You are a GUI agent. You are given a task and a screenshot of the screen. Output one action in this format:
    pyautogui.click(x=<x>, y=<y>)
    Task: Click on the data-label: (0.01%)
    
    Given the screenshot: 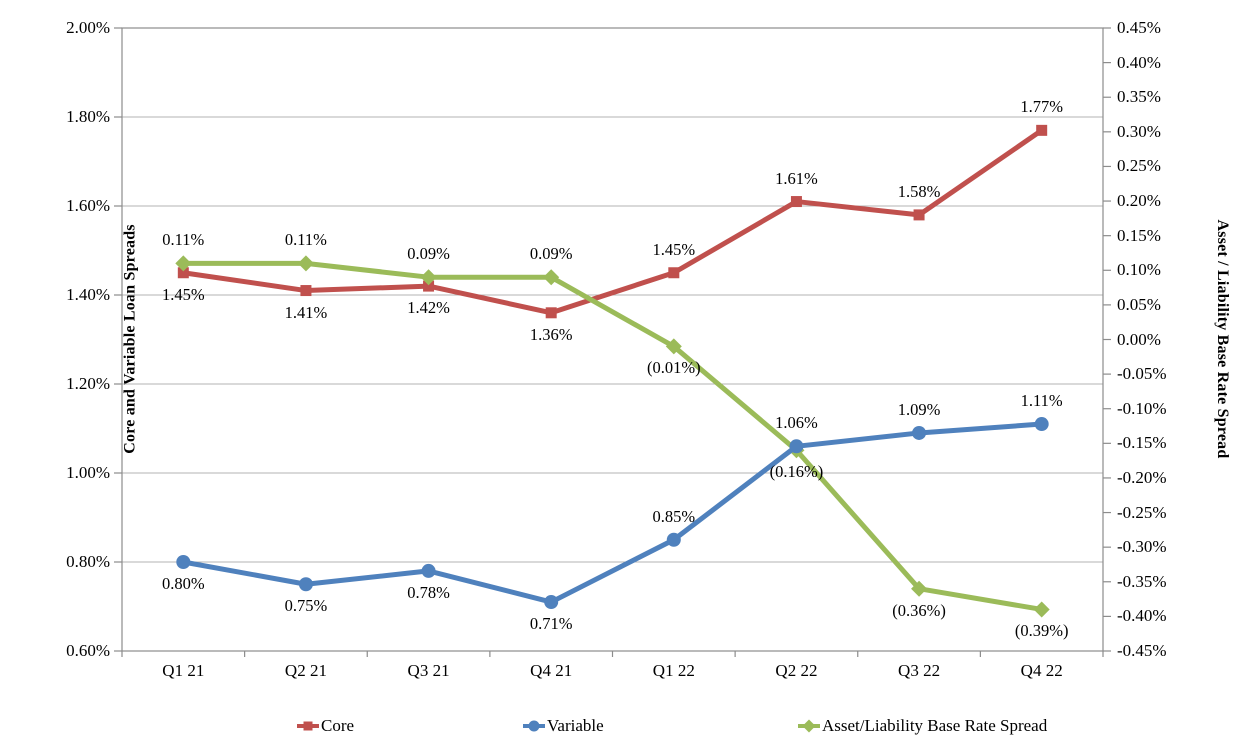 What is the action you would take?
    pyautogui.click(x=674, y=368)
    